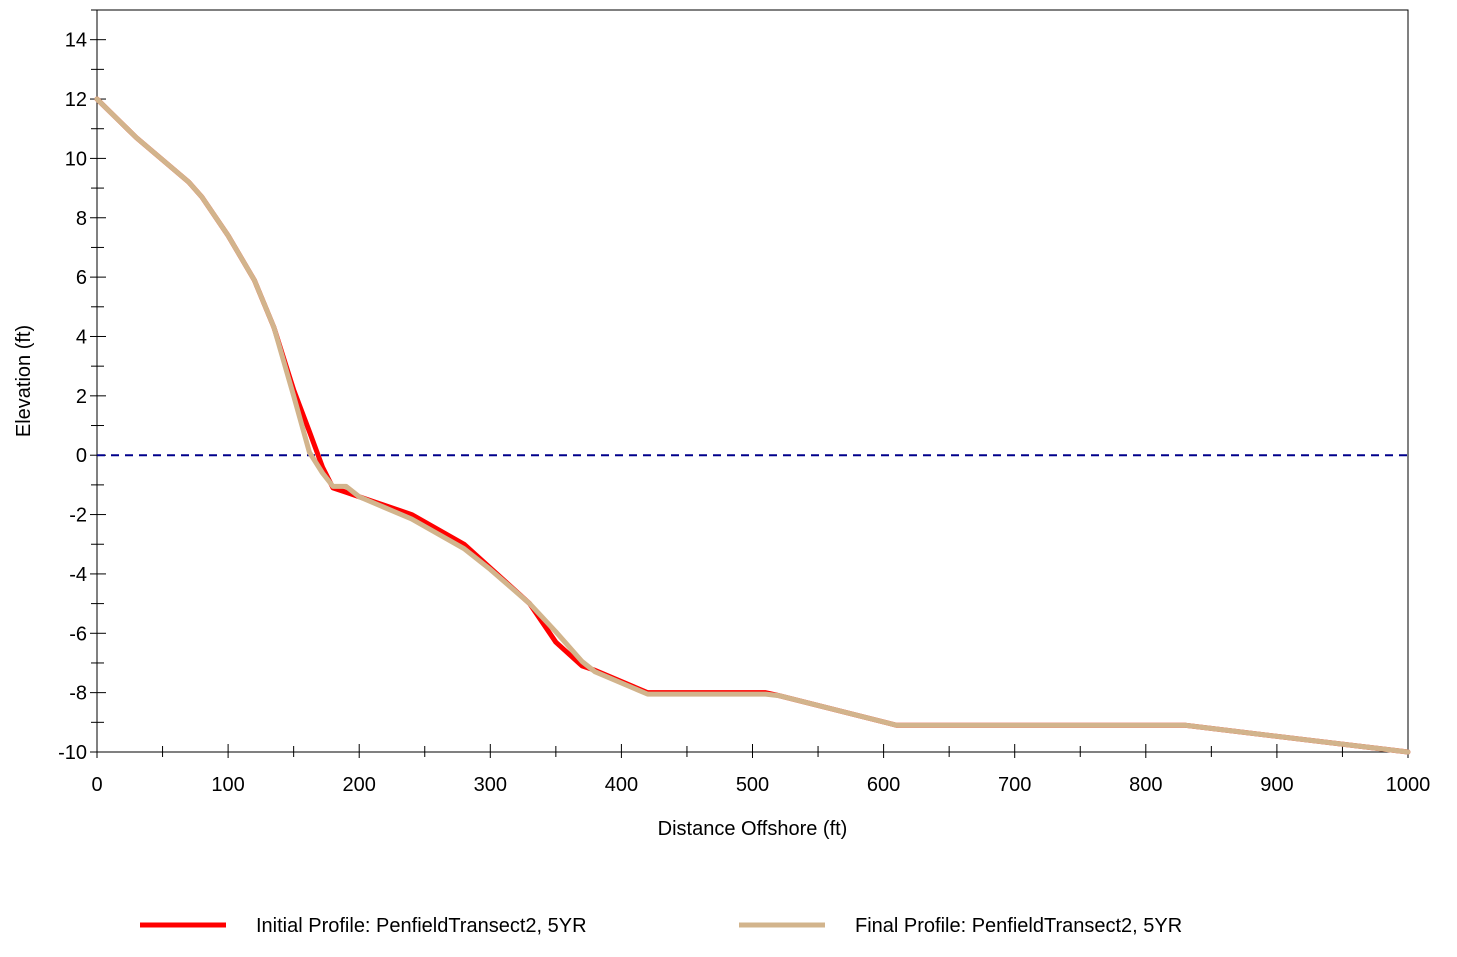  Describe the element at coordinates (81, 337) in the screenshot. I see `y-tick-label: 4` at that location.